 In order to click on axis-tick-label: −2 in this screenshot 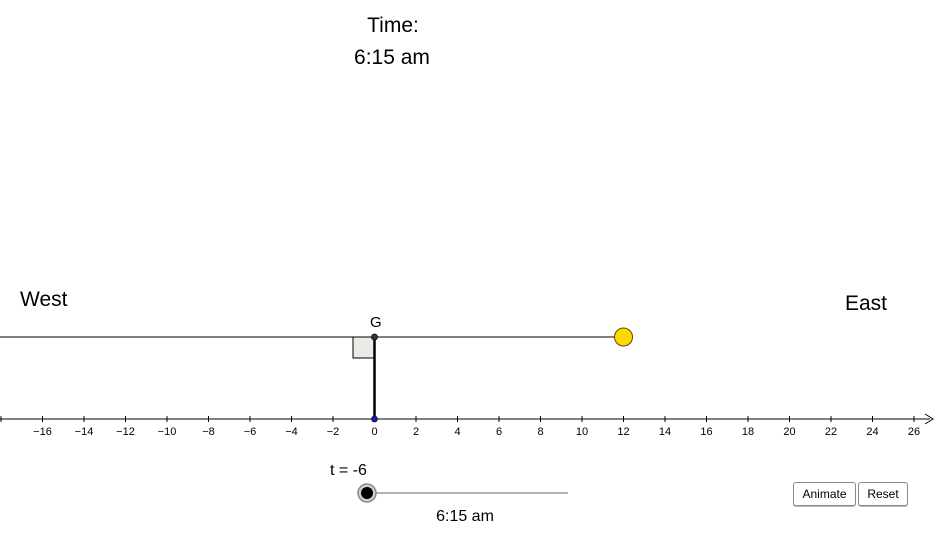, I will do `click(333, 432)`.